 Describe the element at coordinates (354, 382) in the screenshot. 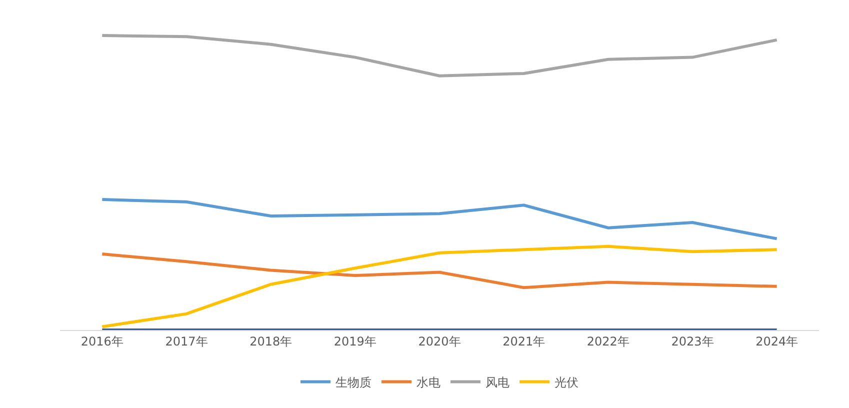

I see `legend-label: 生物质` at that location.